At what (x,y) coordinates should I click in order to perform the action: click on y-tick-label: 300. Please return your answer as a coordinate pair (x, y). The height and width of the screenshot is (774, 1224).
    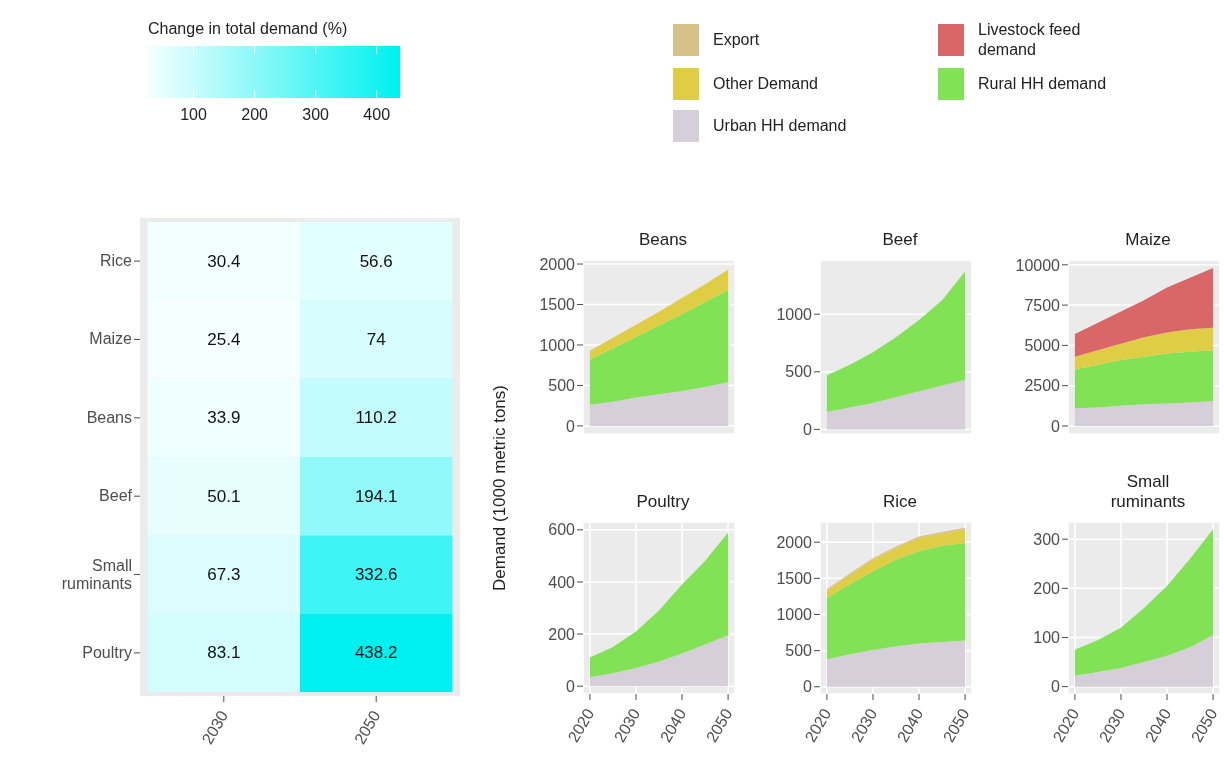
    Looking at the image, I should click on (1047, 539).